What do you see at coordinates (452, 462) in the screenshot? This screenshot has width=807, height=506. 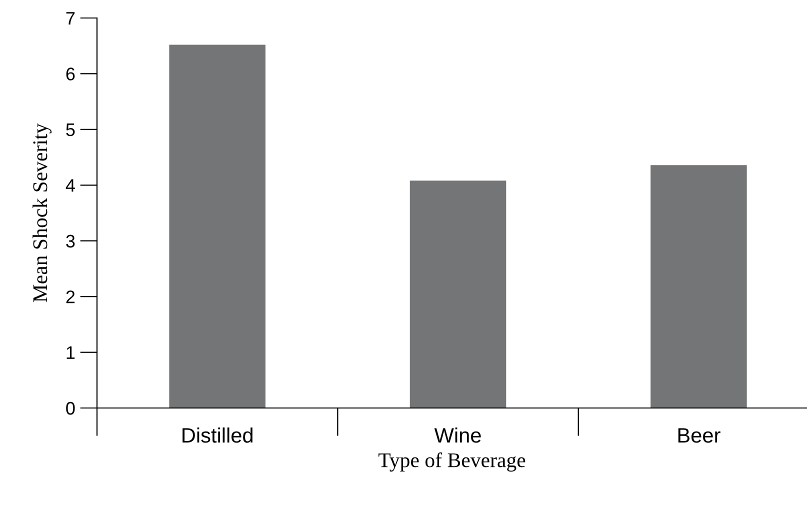 I see `x-axis-title: Type of Beverage` at bounding box center [452, 462].